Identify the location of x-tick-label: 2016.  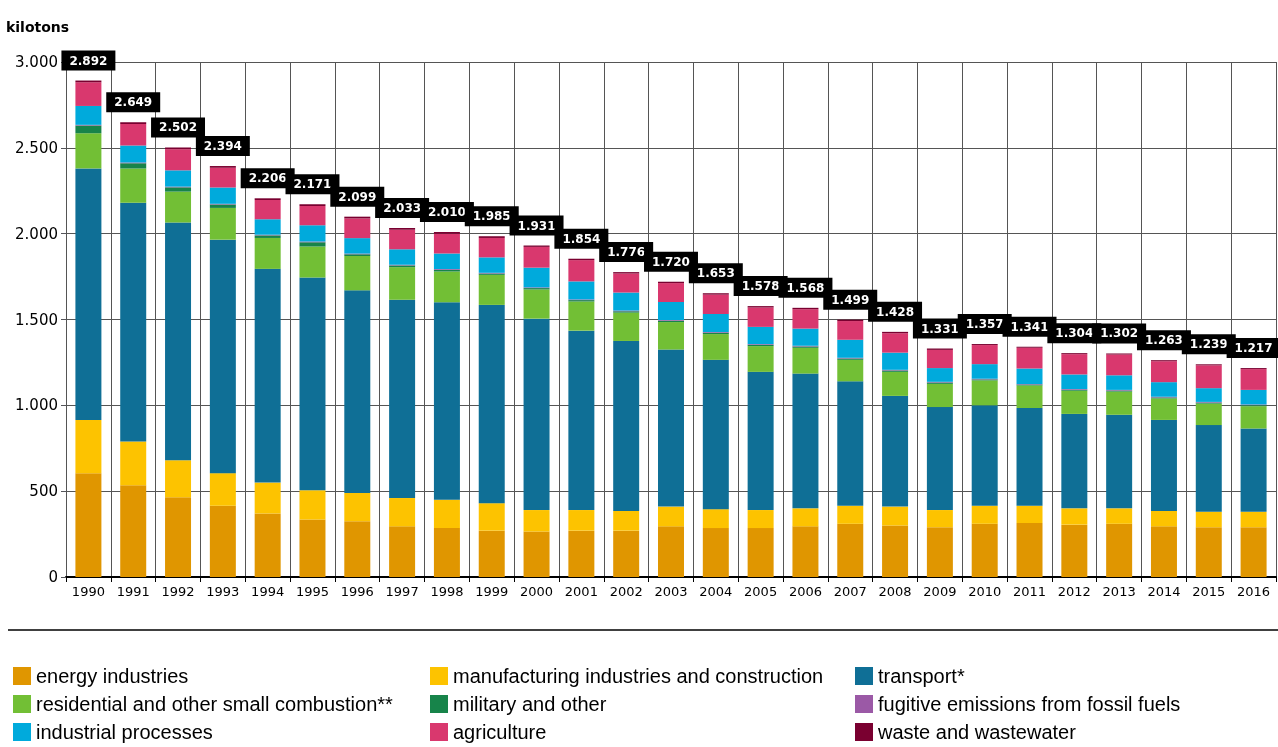
(1254, 591).